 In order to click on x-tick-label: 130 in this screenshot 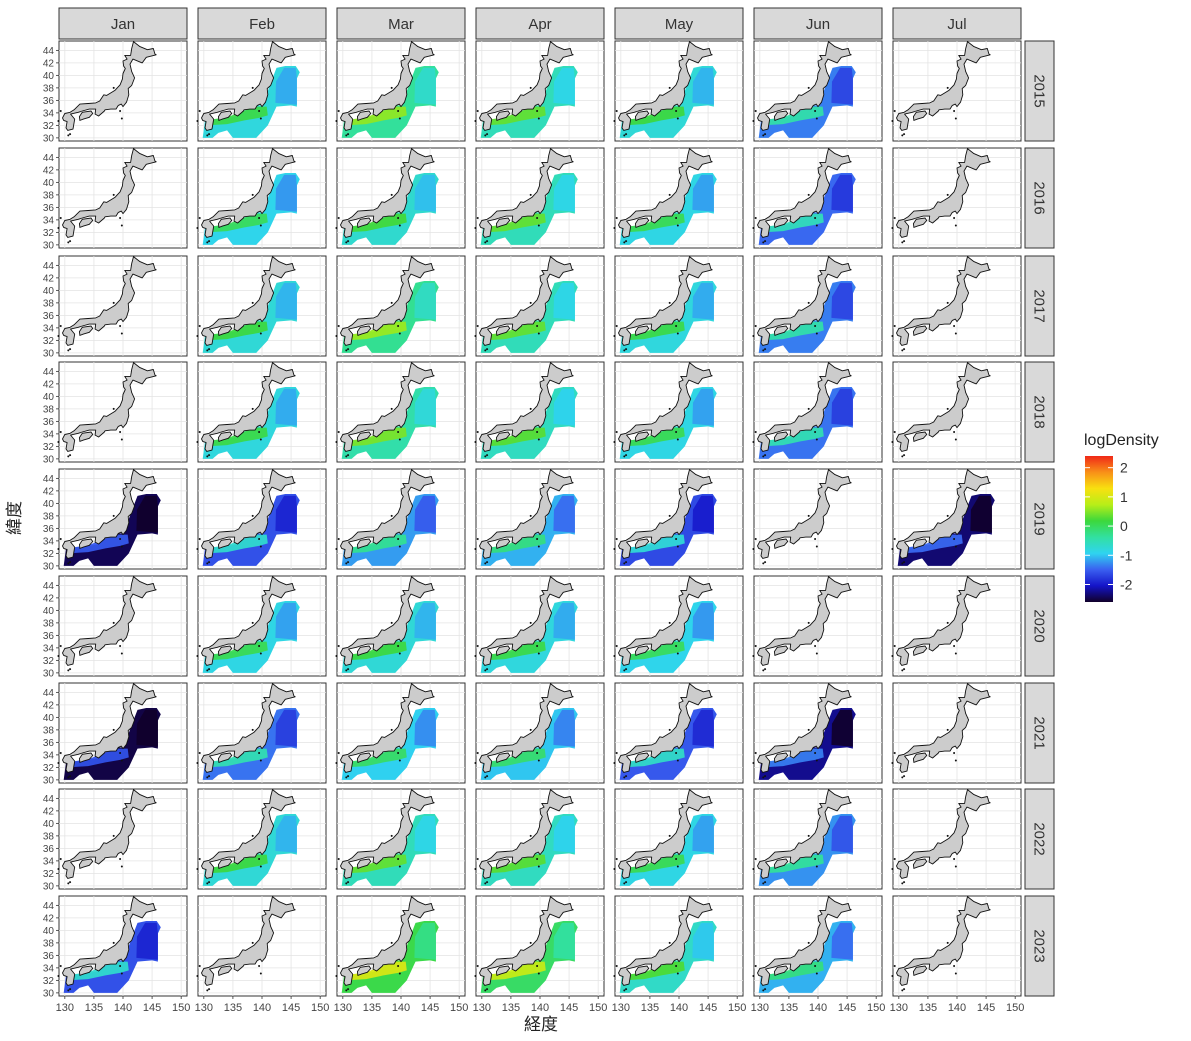, I will do `click(760, 1008)`.